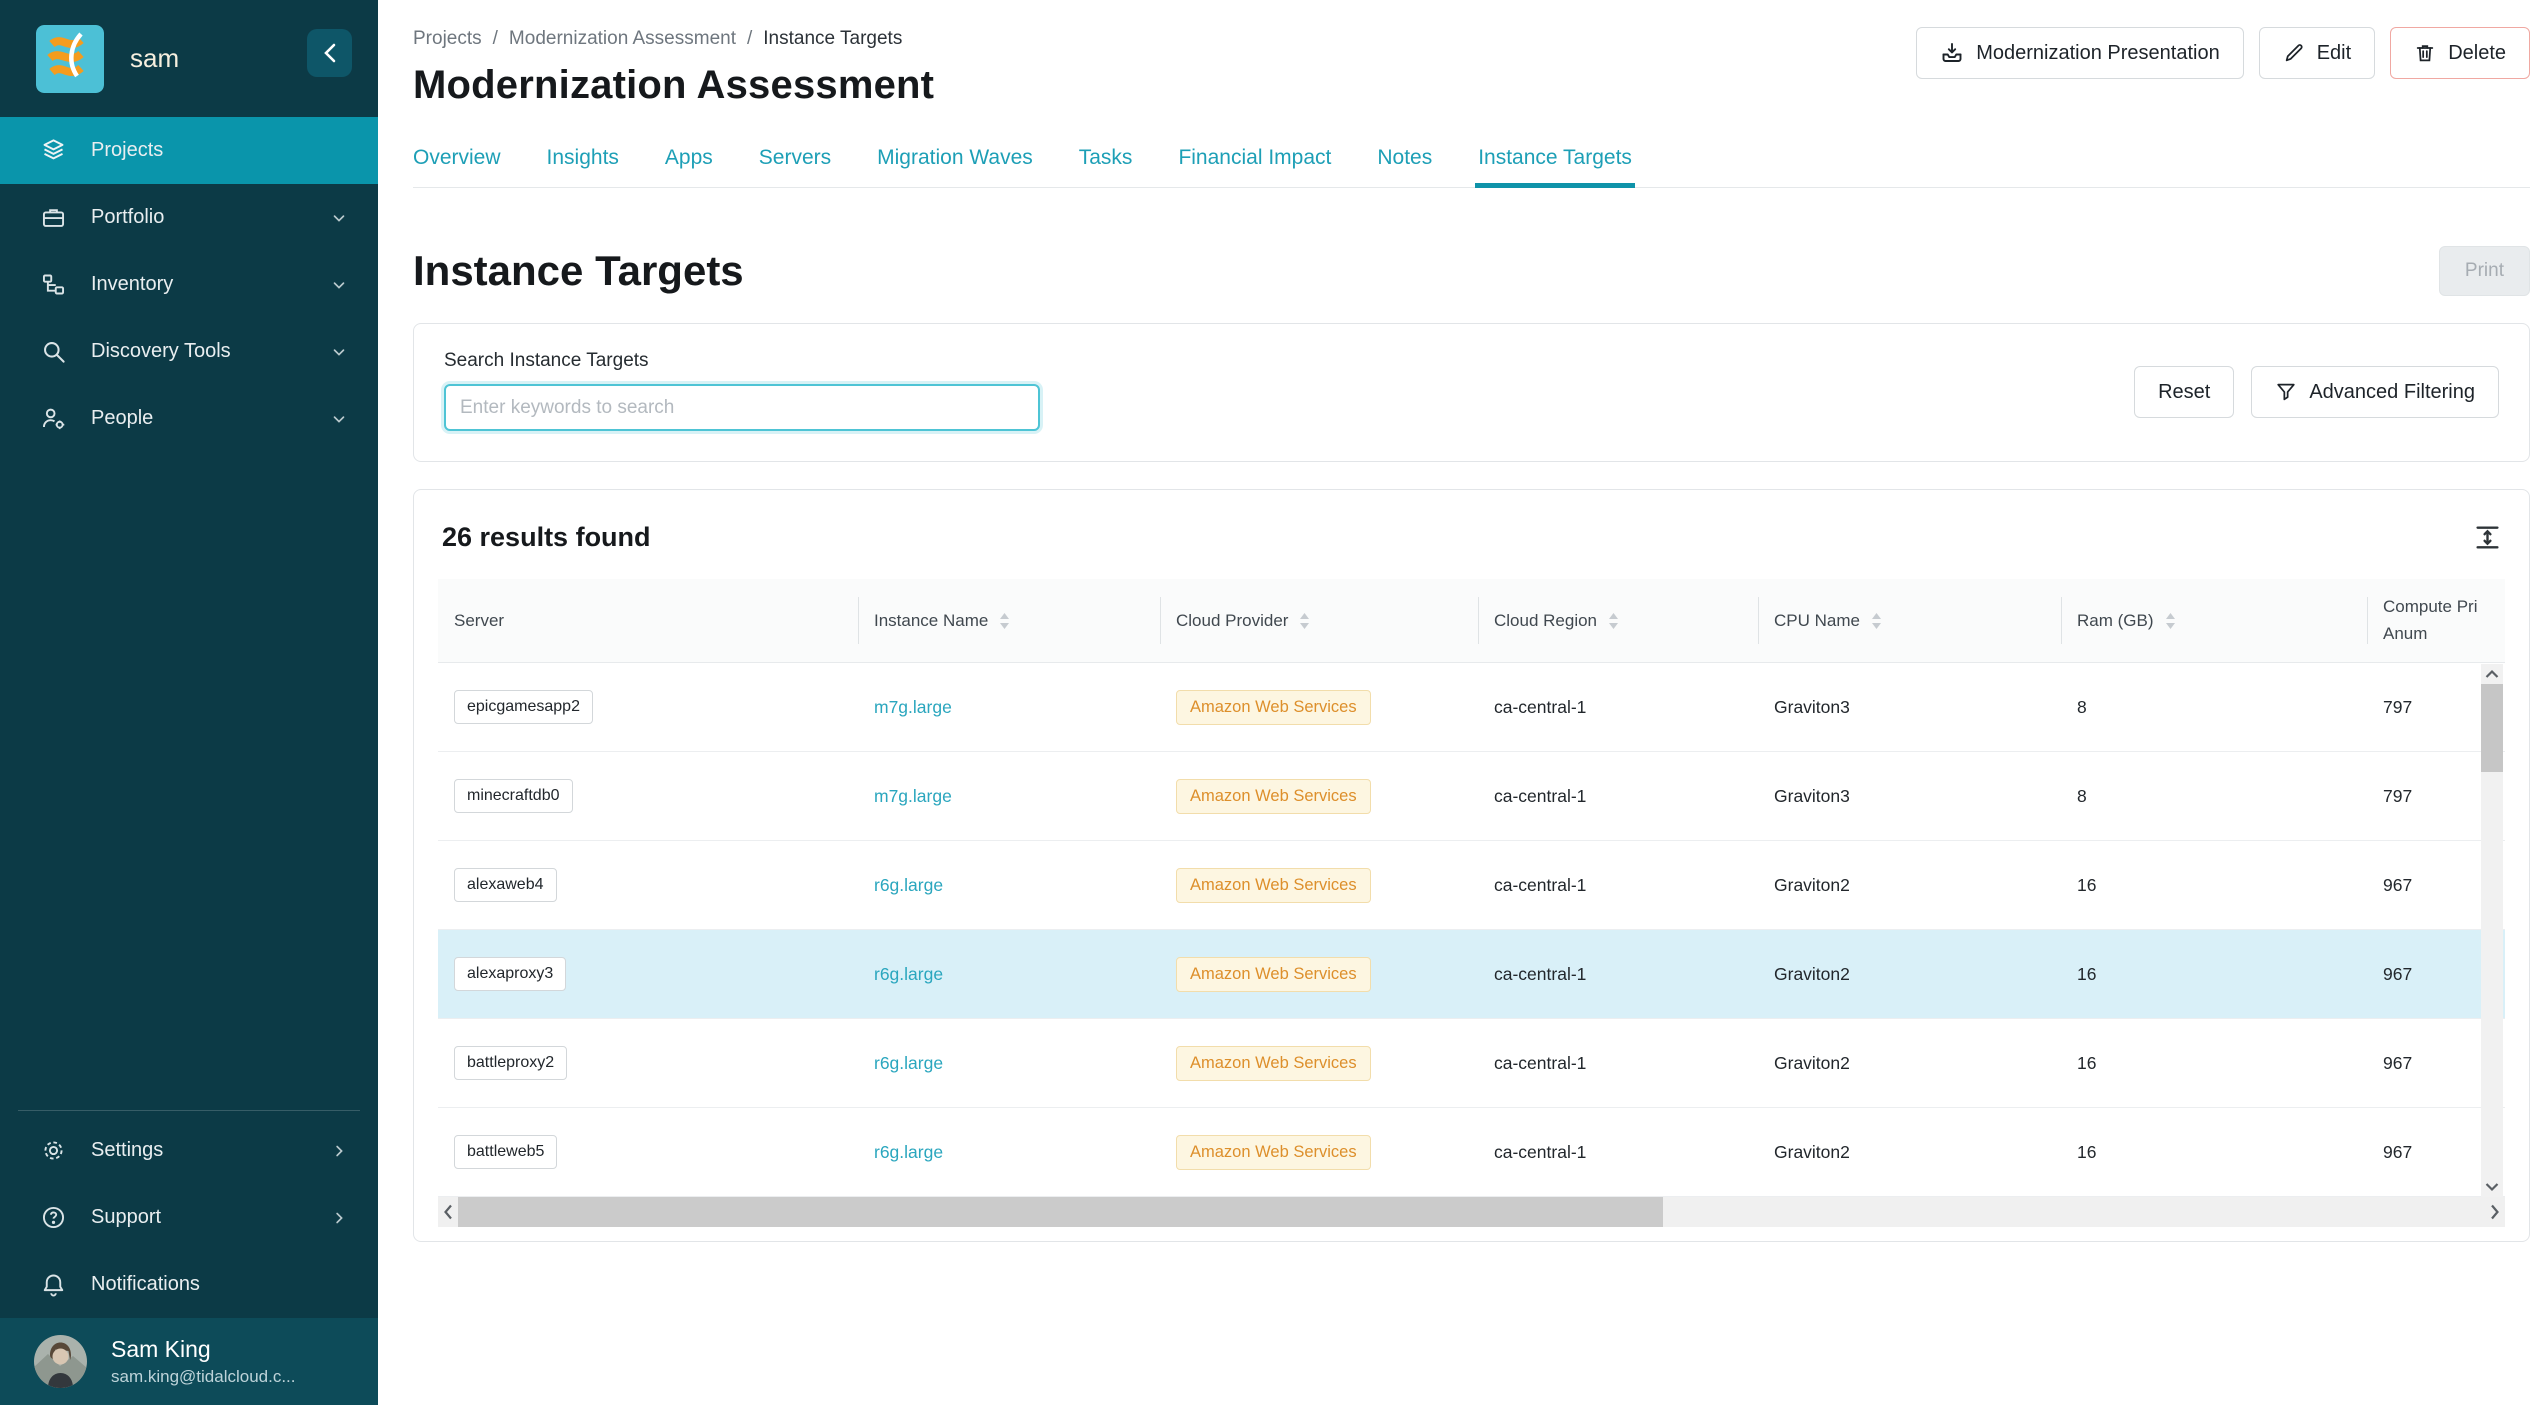  I want to click on modernization-presentation-button: Modernization Presentation, so click(2080, 53).